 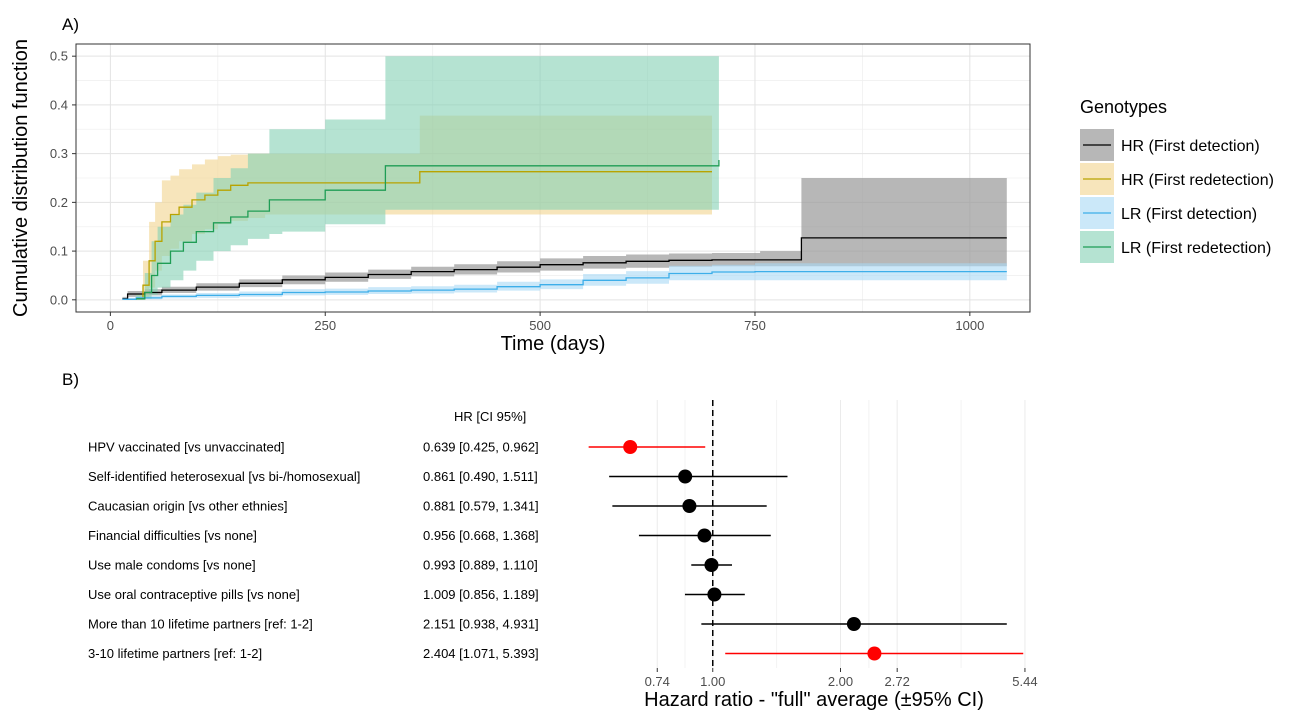 What do you see at coordinates (63, 178) in the screenshot?
I see `panel-a-y-ticks: 0.0 0.1 0.2 0.3 0.4 0.5` at bounding box center [63, 178].